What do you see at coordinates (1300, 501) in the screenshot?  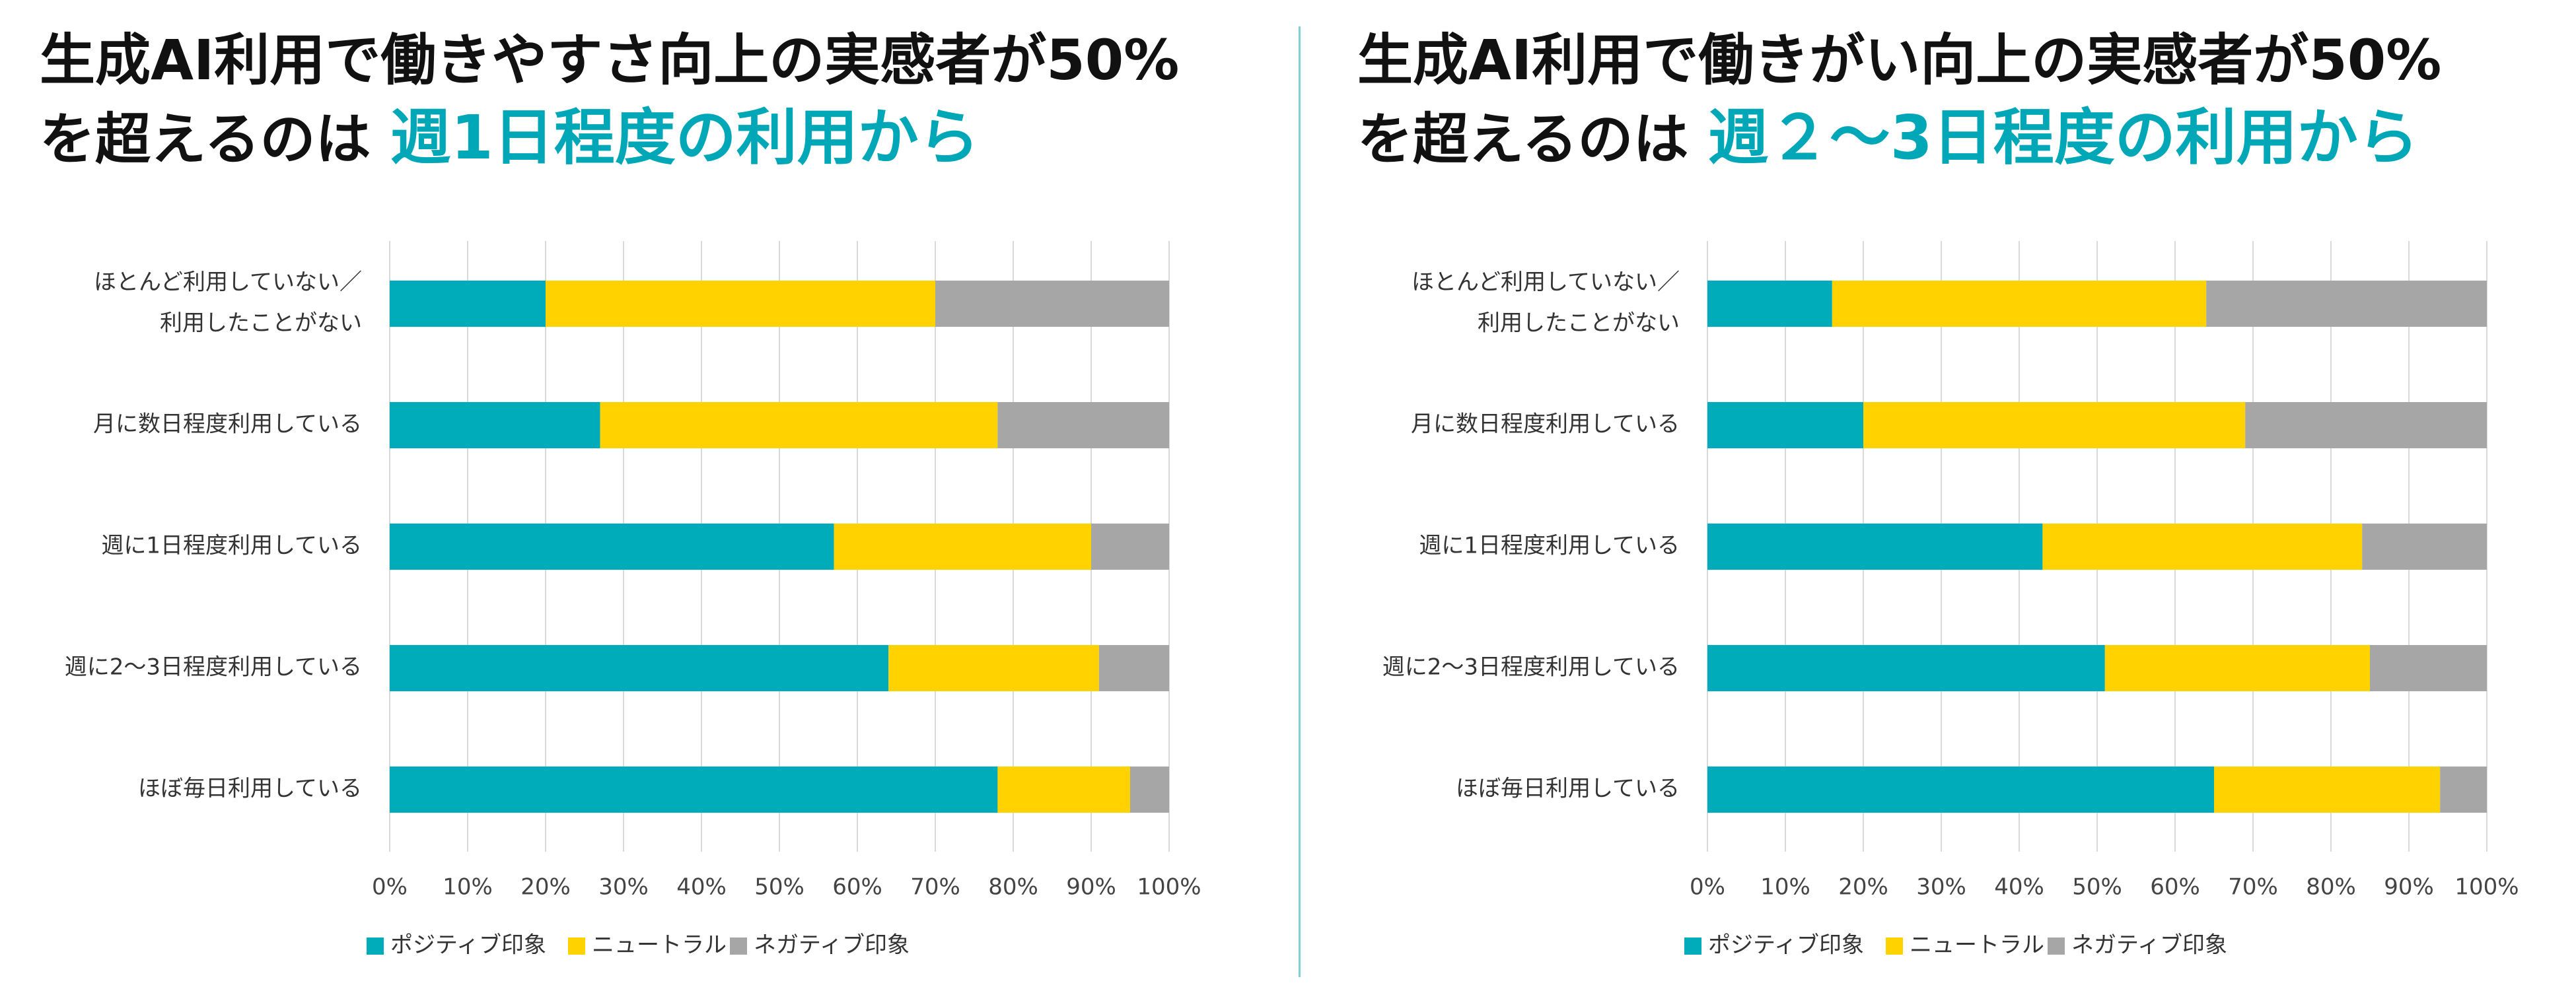 I see `panel-divider` at bounding box center [1300, 501].